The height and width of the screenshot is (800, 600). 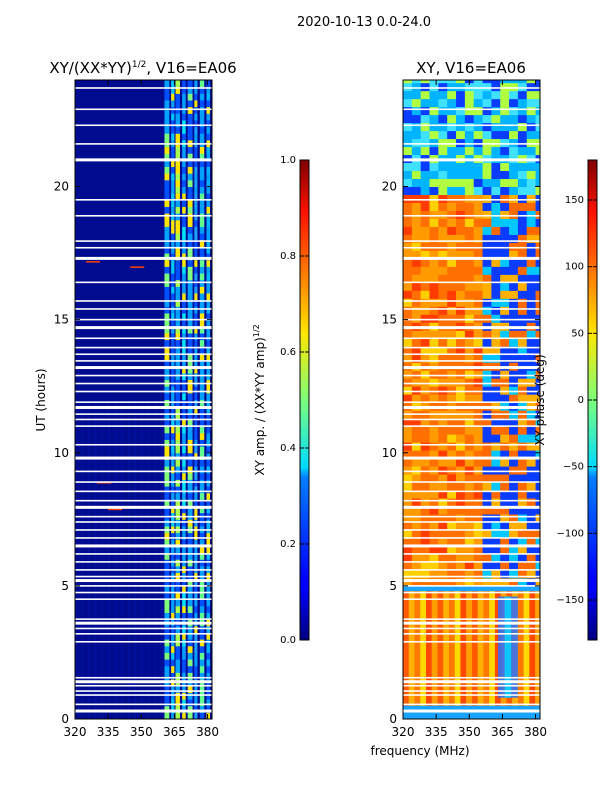 What do you see at coordinates (93, 262) in the screenshot?
I see `left-heatmap-speck` at bounding box center [93, 262].